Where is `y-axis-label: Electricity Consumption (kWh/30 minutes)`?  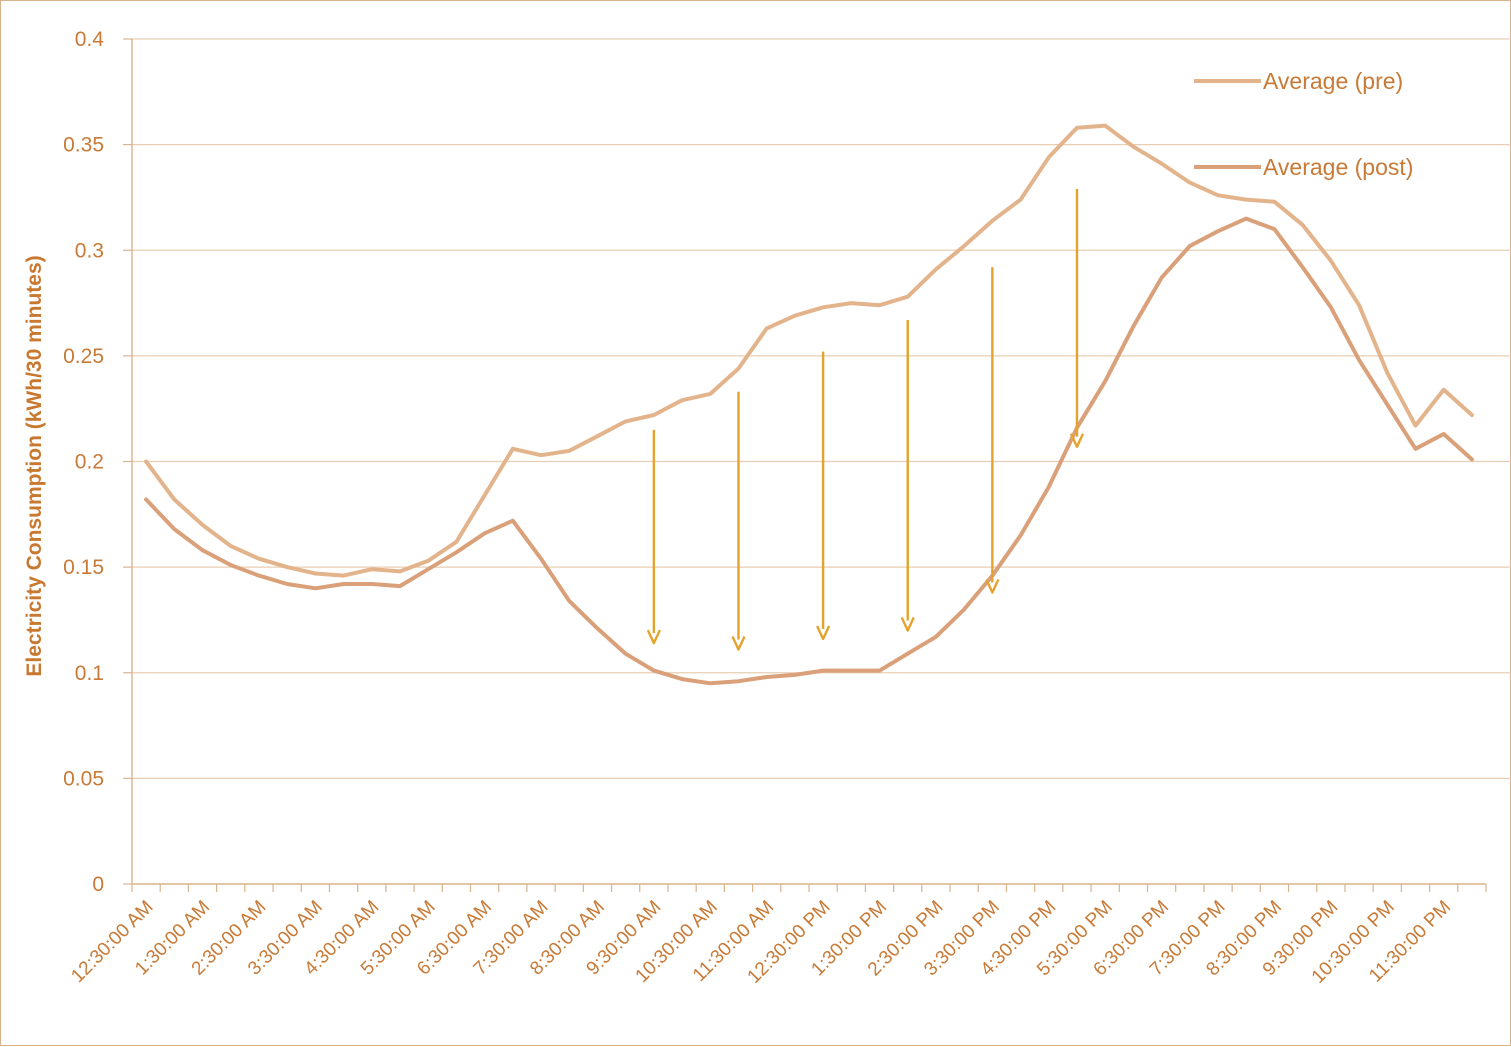 y-axis-label: Electricity Consumption (kWh/30 minutes) is located at coordinates (34, 465).